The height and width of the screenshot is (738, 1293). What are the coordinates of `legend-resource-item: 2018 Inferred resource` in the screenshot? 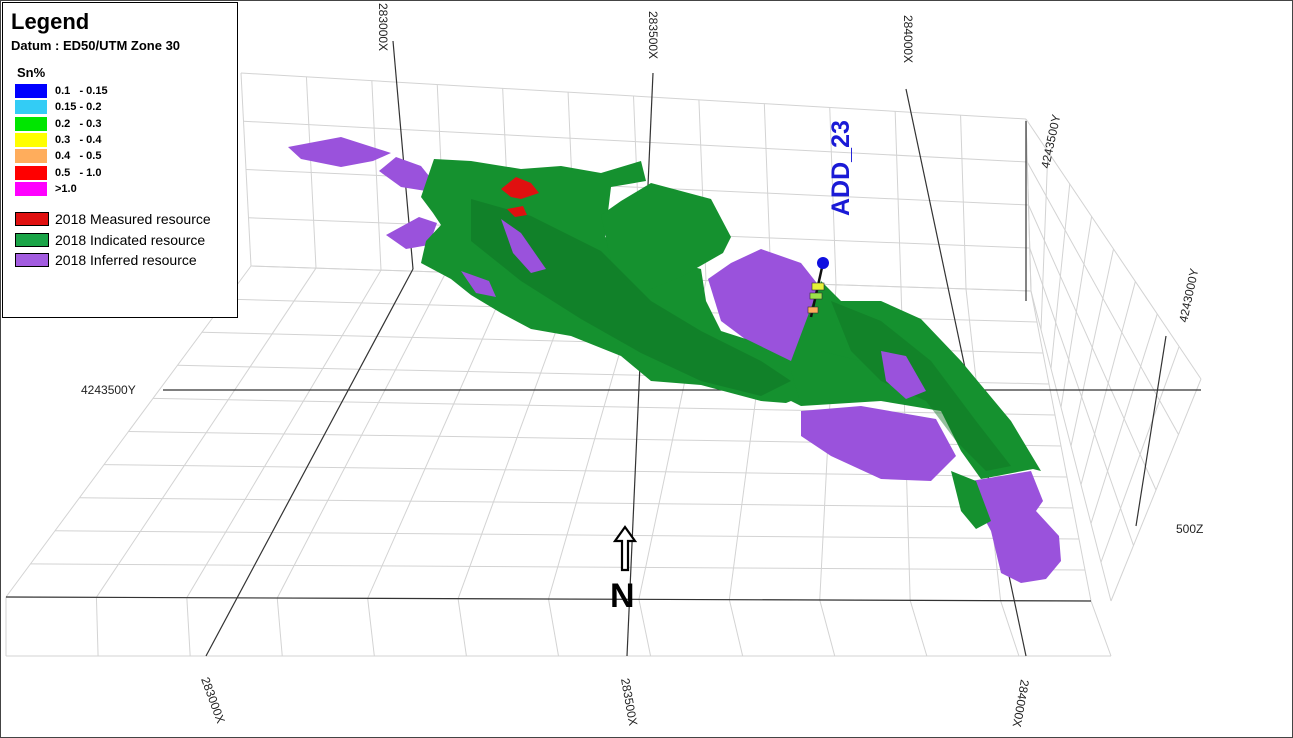 It's located at (122, 260).